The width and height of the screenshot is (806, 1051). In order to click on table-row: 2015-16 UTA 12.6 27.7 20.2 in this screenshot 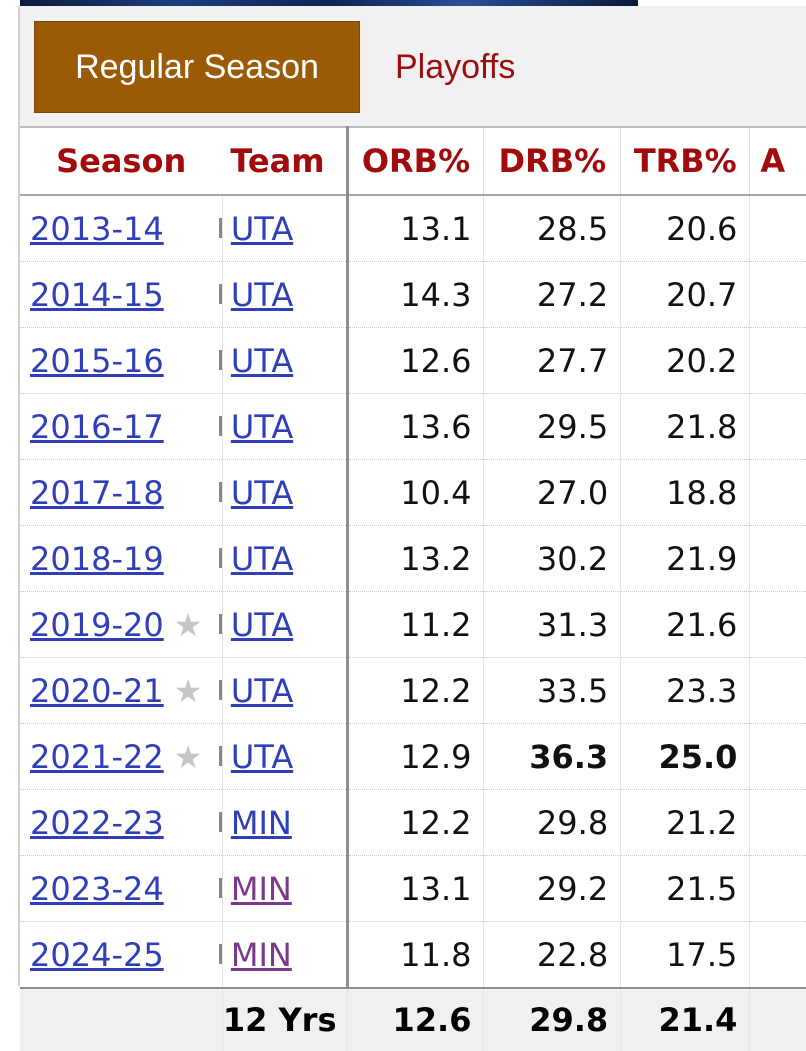, I will do `click(413, 360)`.